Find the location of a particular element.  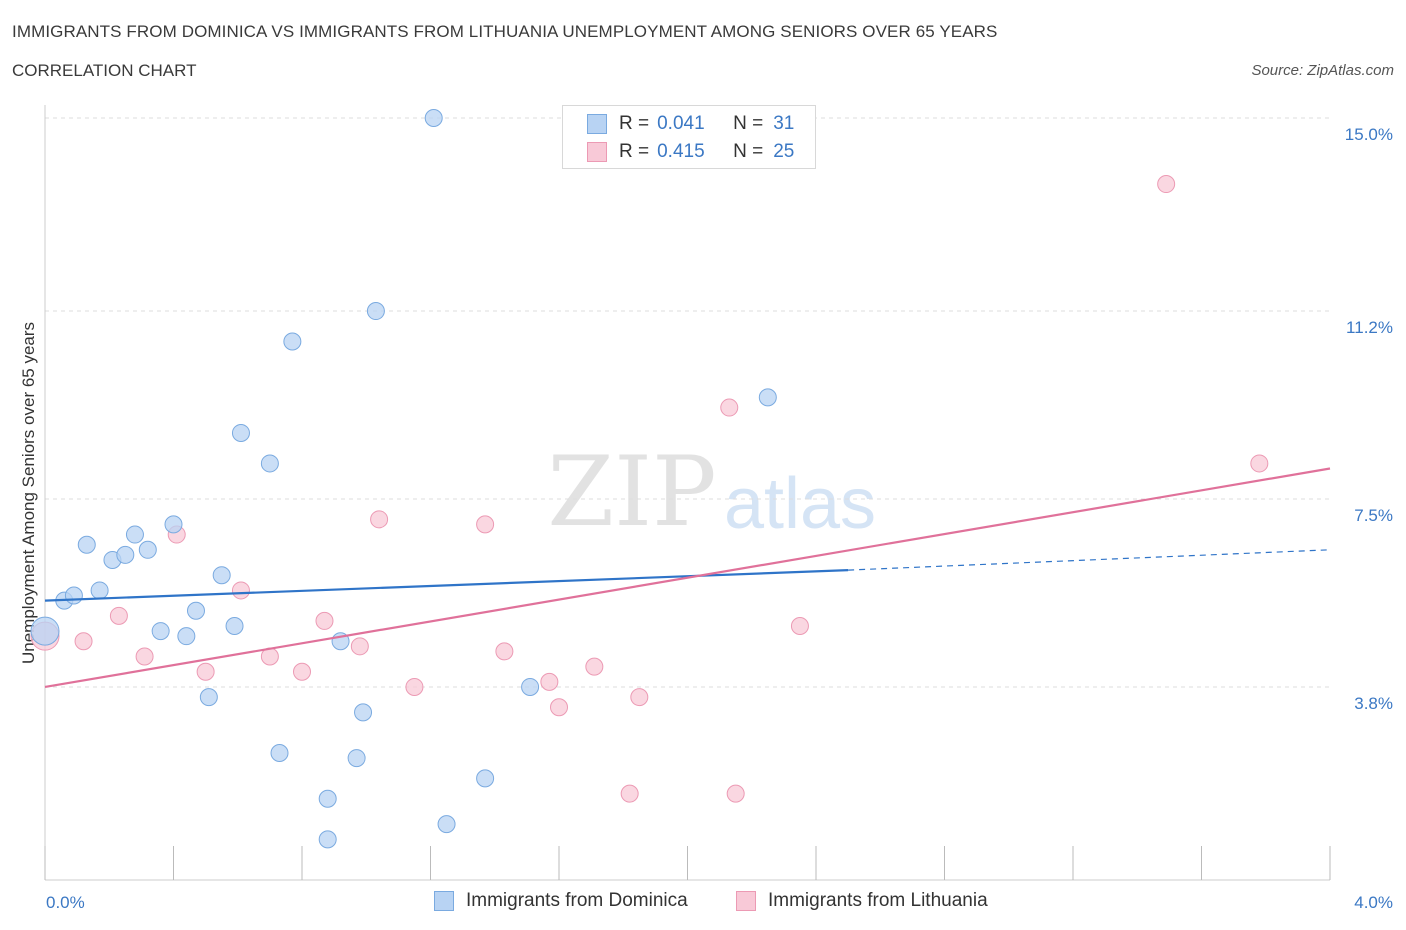

stats-legend: R = 0.041 N = 31 R = 0.415 N = 25 is located at coordinates (689, 137).